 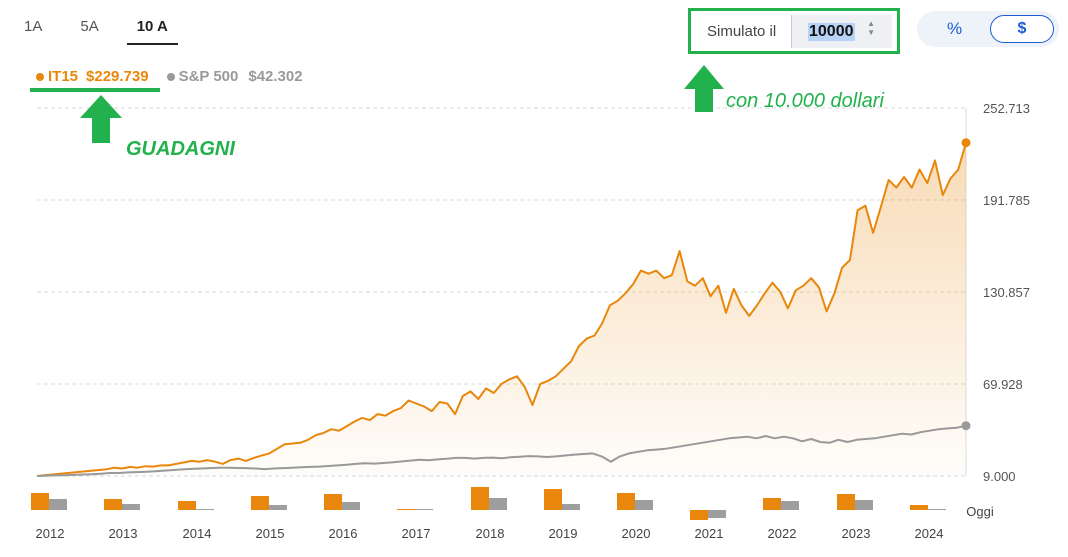 I want to click on y-tick-label: 252.713, so click(x=1006, y=108).